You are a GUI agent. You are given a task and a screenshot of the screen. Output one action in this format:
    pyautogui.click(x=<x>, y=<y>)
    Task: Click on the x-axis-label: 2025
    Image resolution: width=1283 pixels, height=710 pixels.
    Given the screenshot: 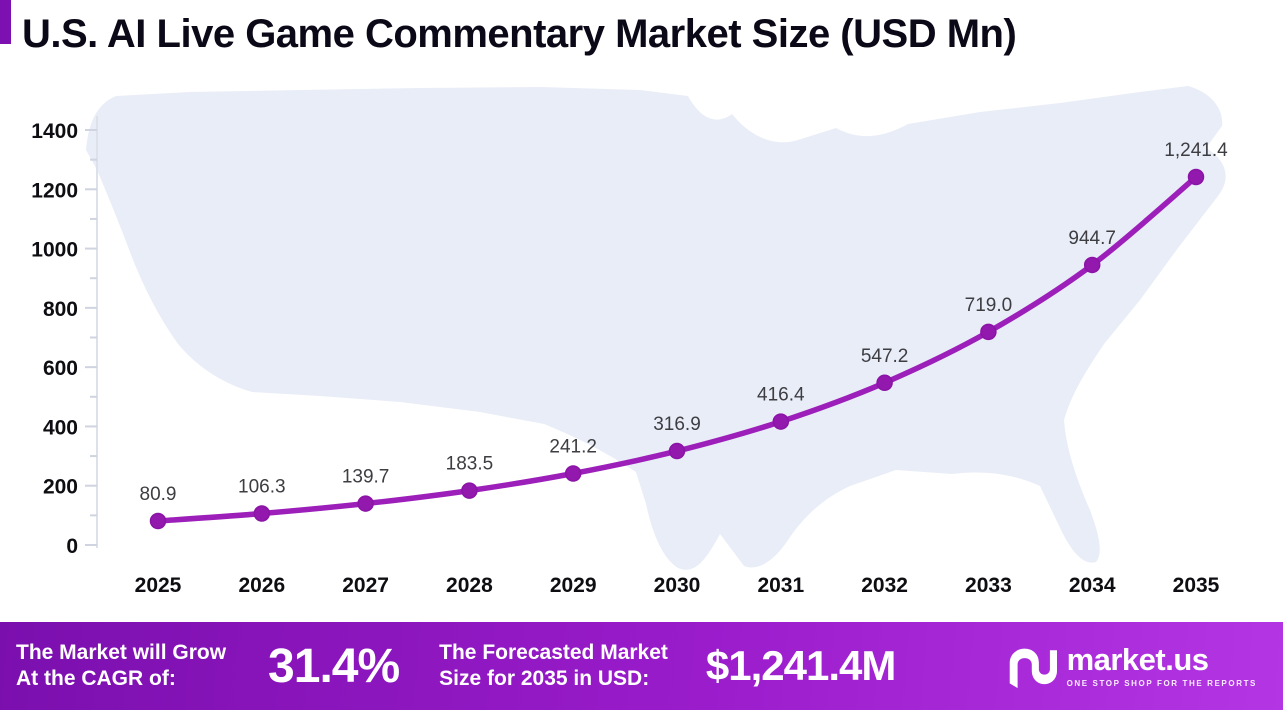 What is the action you would take?
    pyautogui.click(x=158, y=585)
    